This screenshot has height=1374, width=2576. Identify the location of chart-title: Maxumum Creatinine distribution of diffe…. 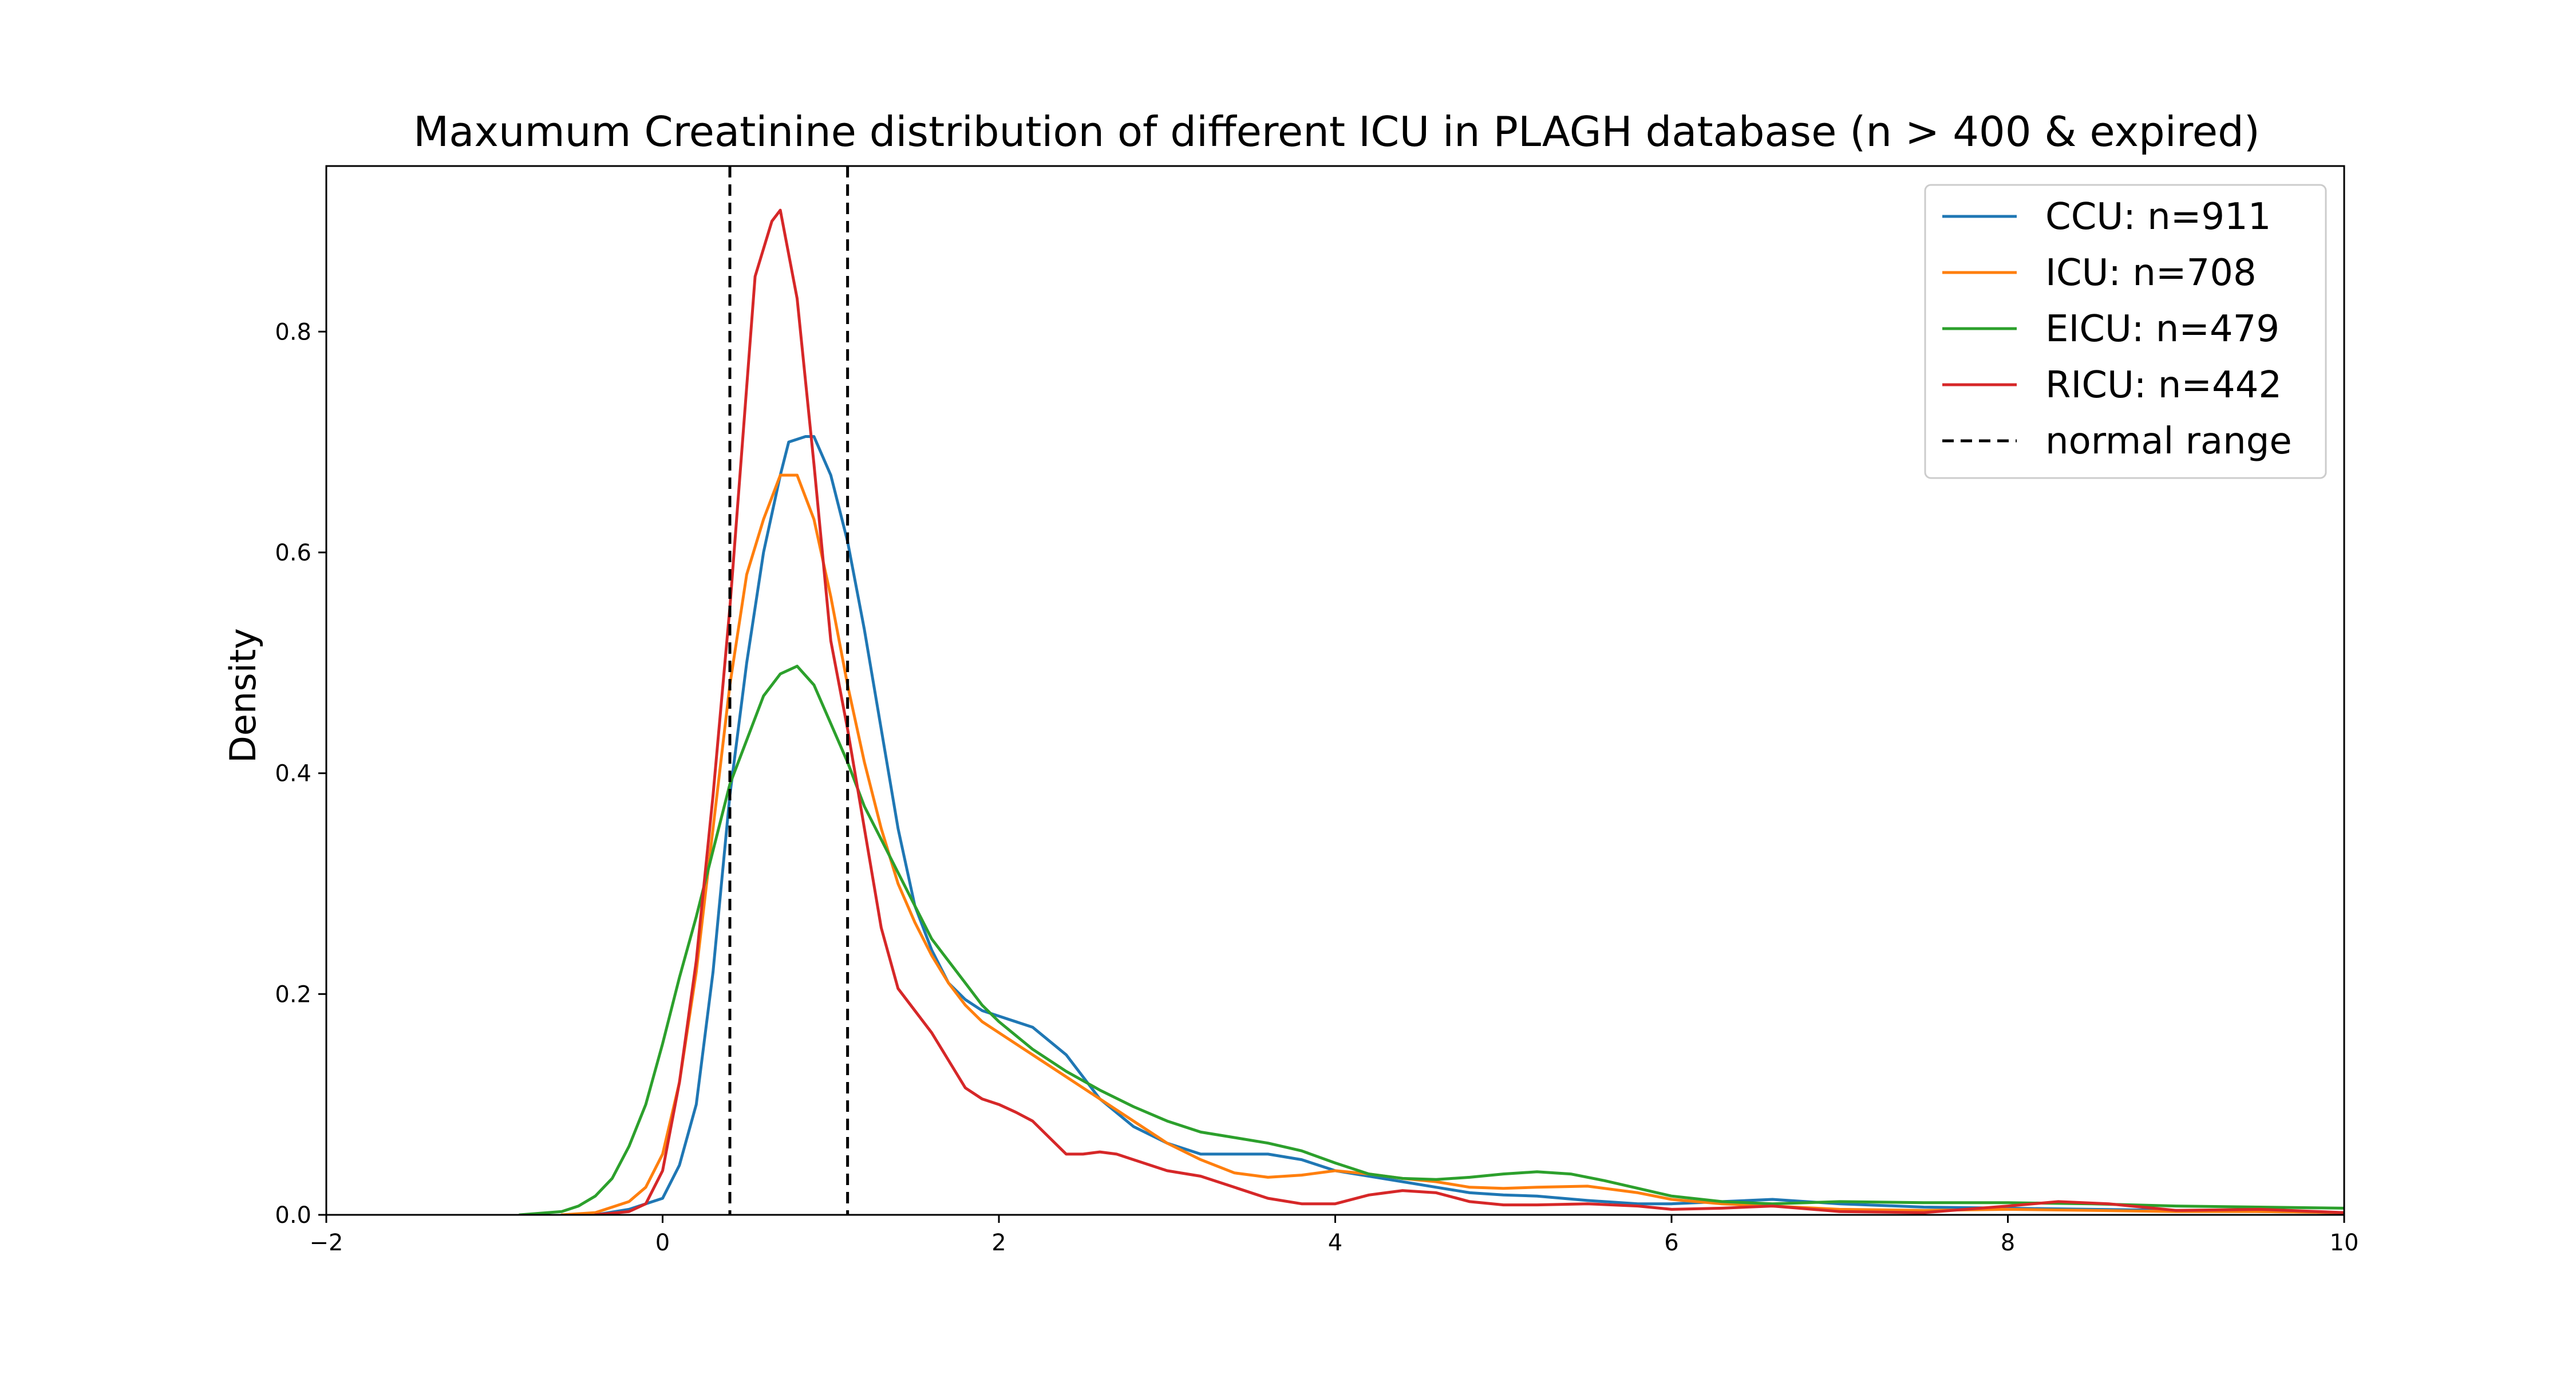
(1336, 132).